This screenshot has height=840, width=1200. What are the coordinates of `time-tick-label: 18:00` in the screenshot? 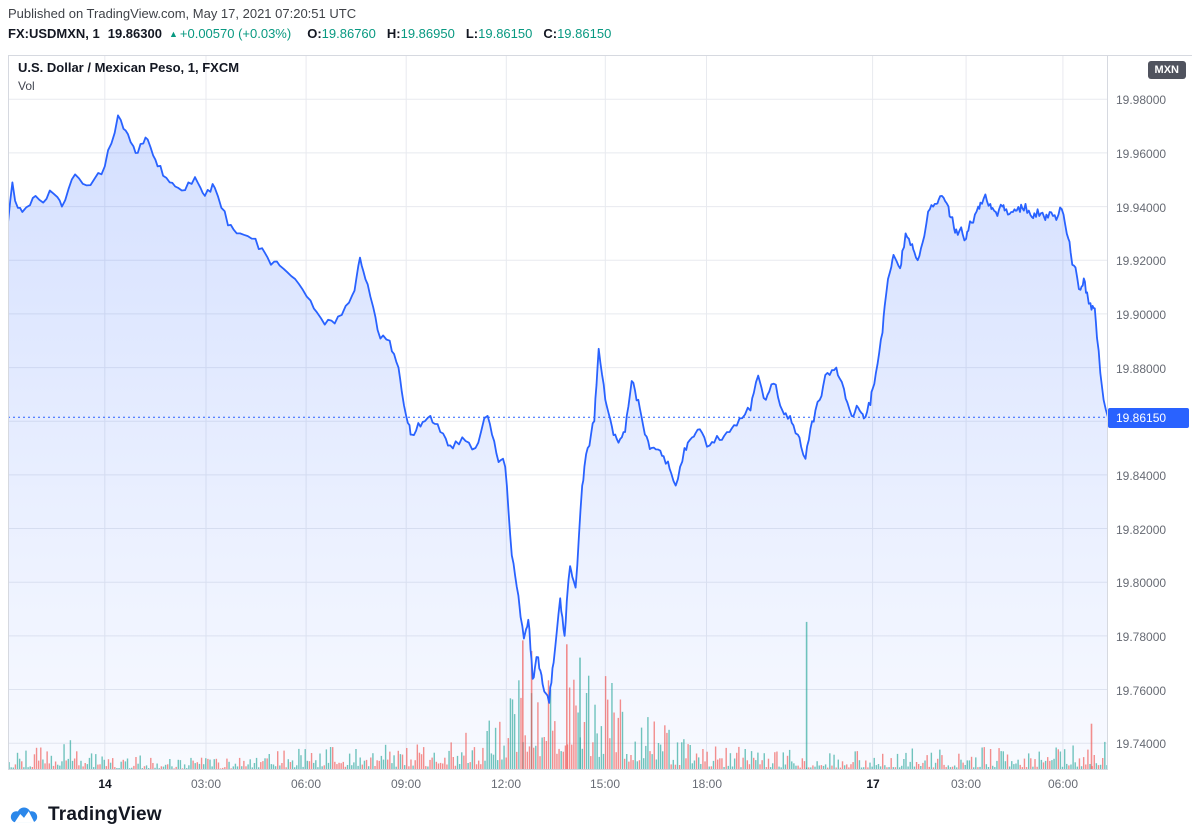 It's located at (707, 784).